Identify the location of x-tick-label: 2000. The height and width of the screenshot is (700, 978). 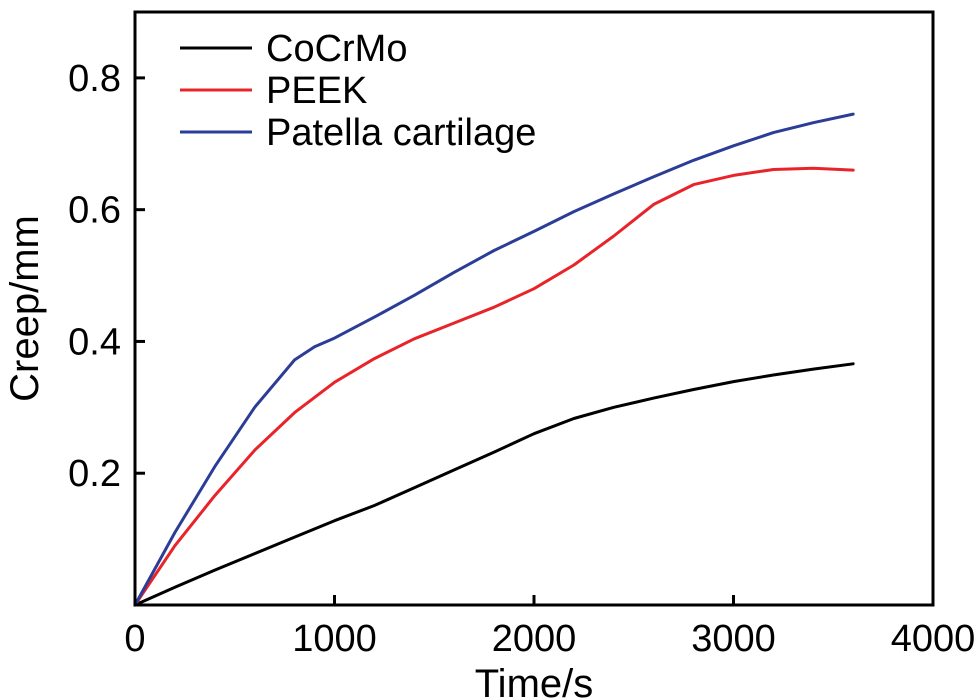
(534, 639).